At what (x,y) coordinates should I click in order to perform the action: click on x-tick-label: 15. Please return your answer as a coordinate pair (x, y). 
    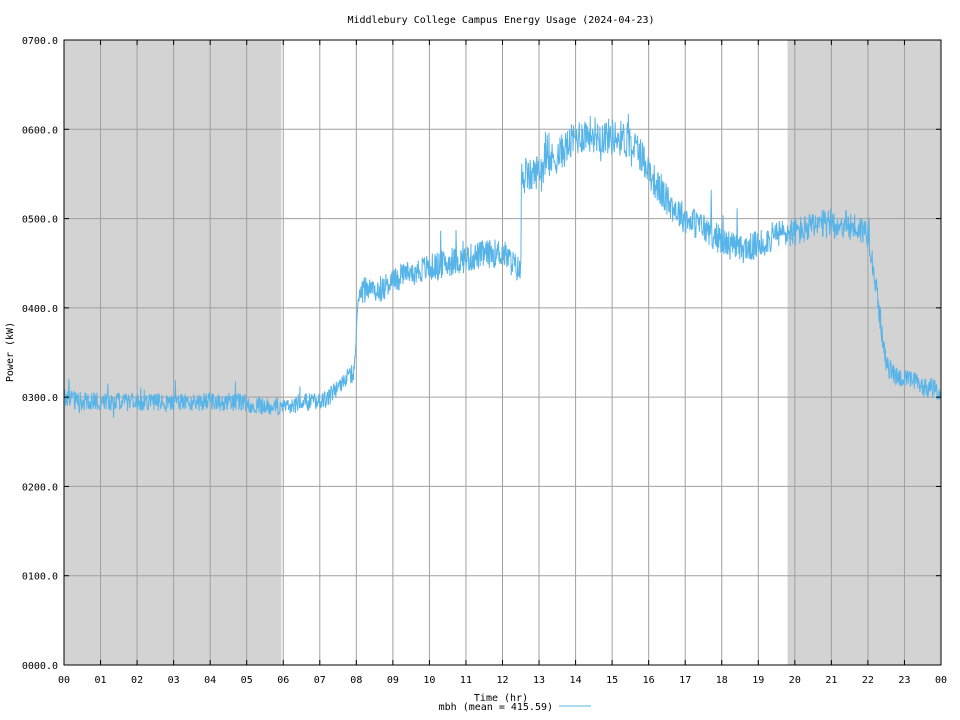
    Looking at the image, I should click on (612, 680).